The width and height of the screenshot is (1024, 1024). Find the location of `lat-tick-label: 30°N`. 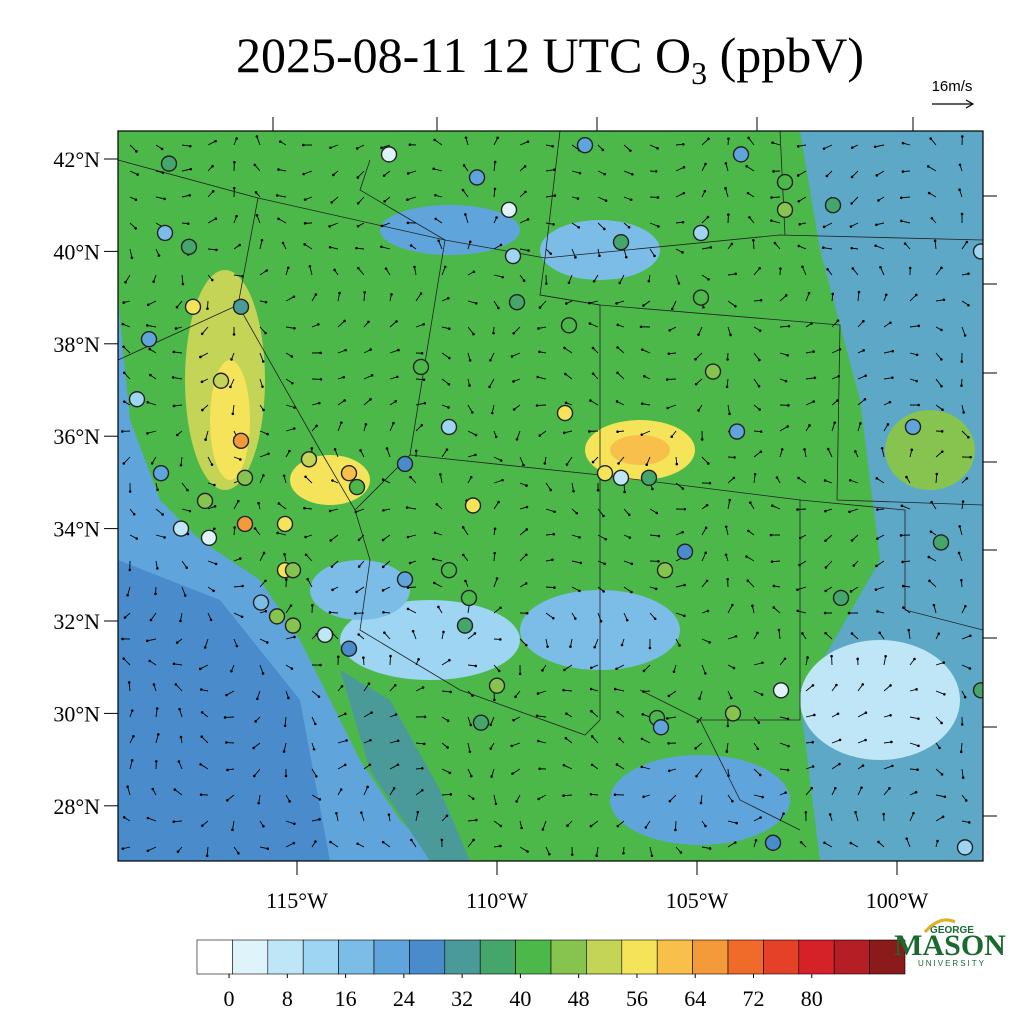

lat-tick-label: 30°N is located at coordinates (76, 713).